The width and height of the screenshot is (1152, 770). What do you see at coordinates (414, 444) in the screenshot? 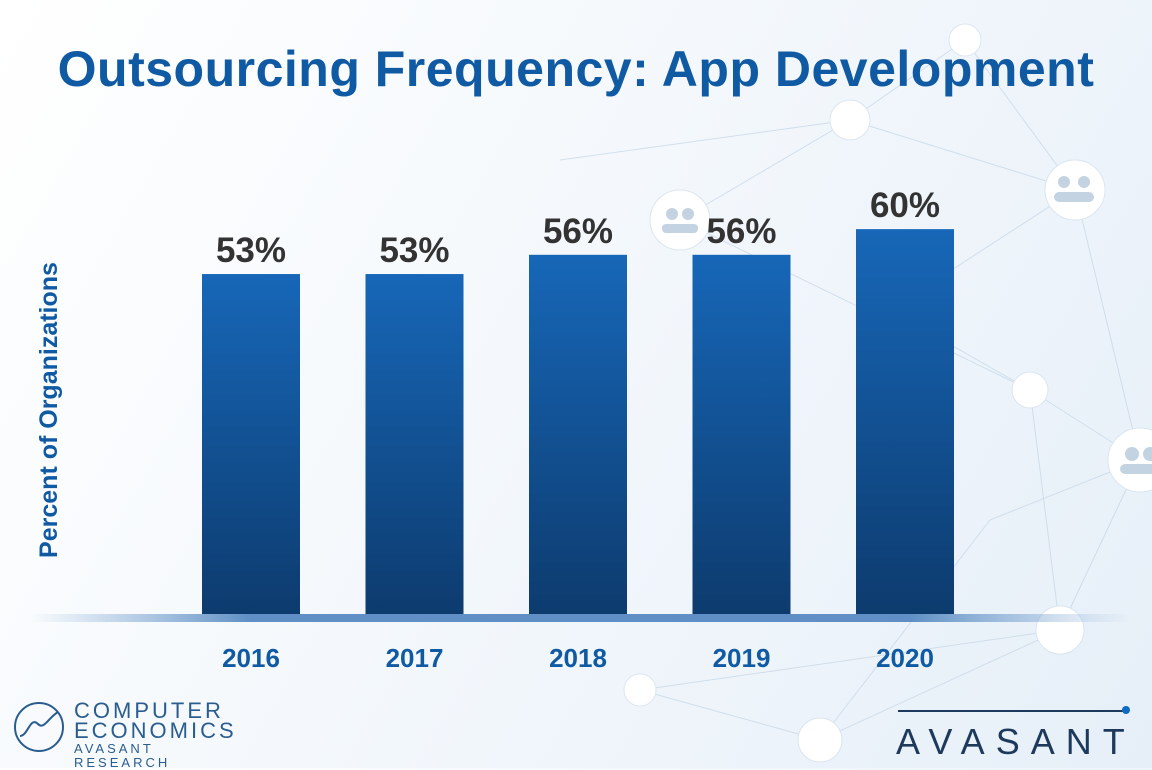
I see `bar-2017` at bounding box center [414, 444].